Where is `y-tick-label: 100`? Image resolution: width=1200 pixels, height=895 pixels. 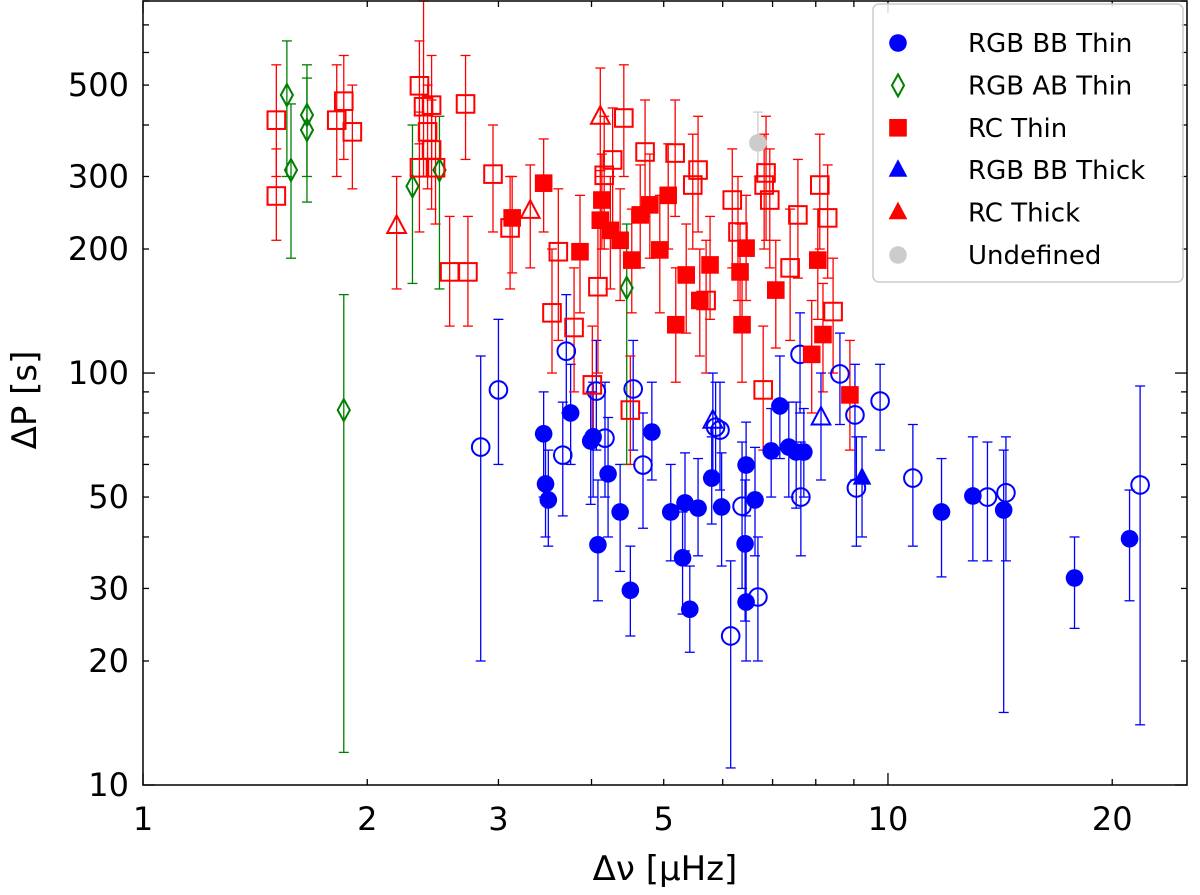
y-tick-label: 100 is located at coordinates (98, 373).